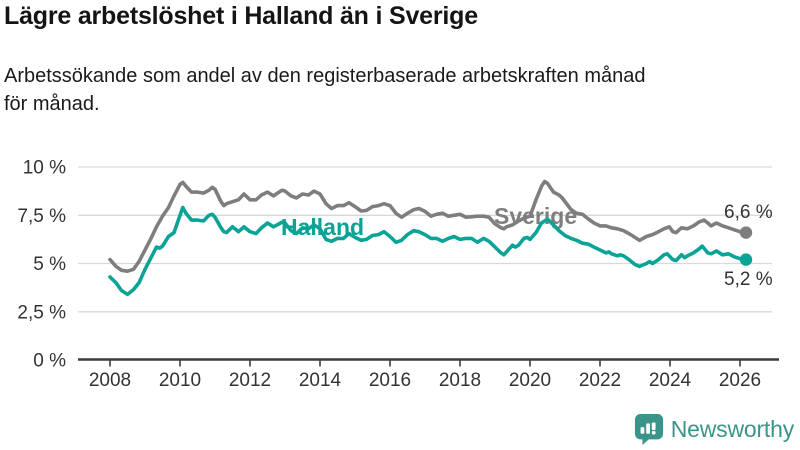 This screenshot has width=800, height=450. What do you see at coordinates (320, 380) in the screenshot?
I see `x-tick-label: 2014` at bounding box center [320, 380].